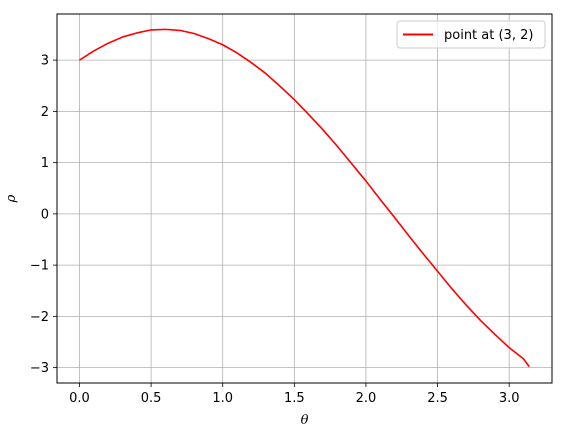  What do you see at coordinates (45, 112) in the screenshot?
I see `y-tick-label: 2` at bounding box center [45, 112].